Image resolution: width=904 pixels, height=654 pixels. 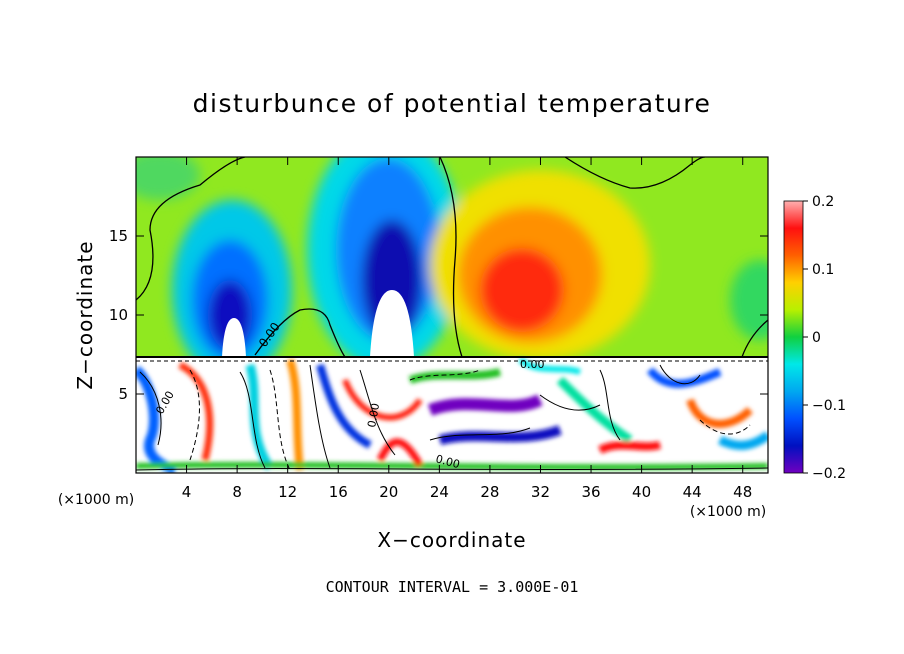 I want to click on contour-interval-note: CONTOUR INTERVAL = 3.000E-01, so click(x=452, y=587).